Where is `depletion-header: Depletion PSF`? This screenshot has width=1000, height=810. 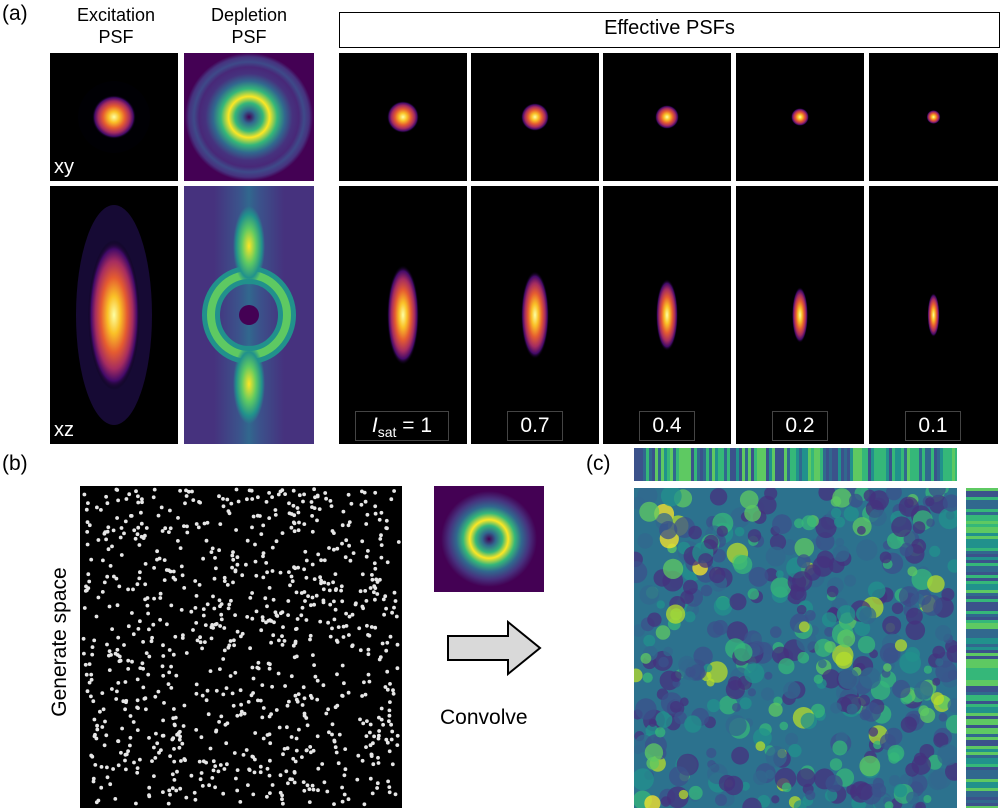 depletion-header: Depletion PSF is located at coordinates (249, 26).